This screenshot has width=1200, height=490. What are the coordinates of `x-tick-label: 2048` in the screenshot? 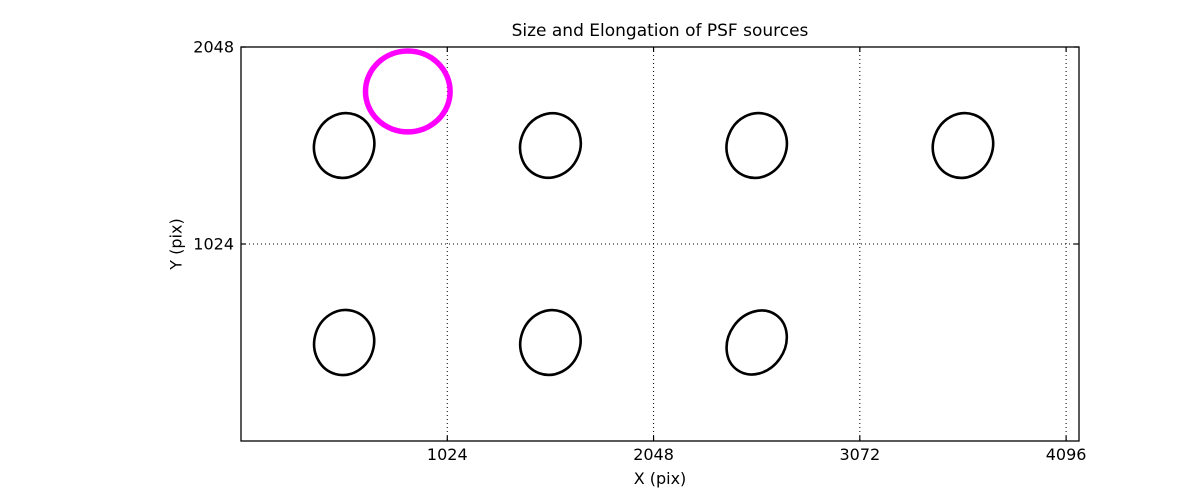 It's located at (653, 454).